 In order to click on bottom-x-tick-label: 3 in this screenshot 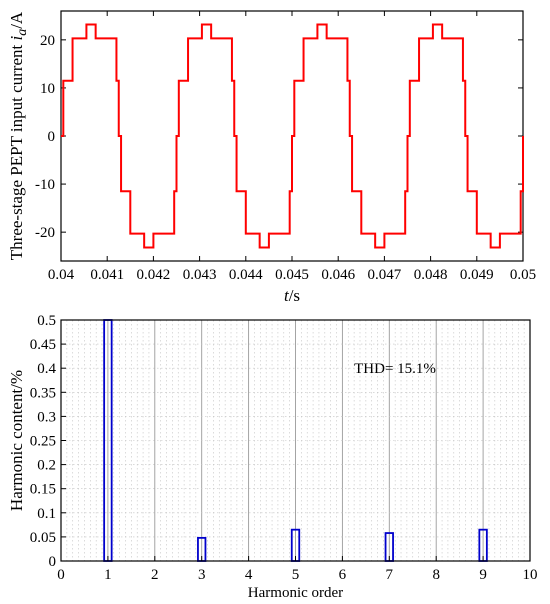, I will do `click(202, 575)`.